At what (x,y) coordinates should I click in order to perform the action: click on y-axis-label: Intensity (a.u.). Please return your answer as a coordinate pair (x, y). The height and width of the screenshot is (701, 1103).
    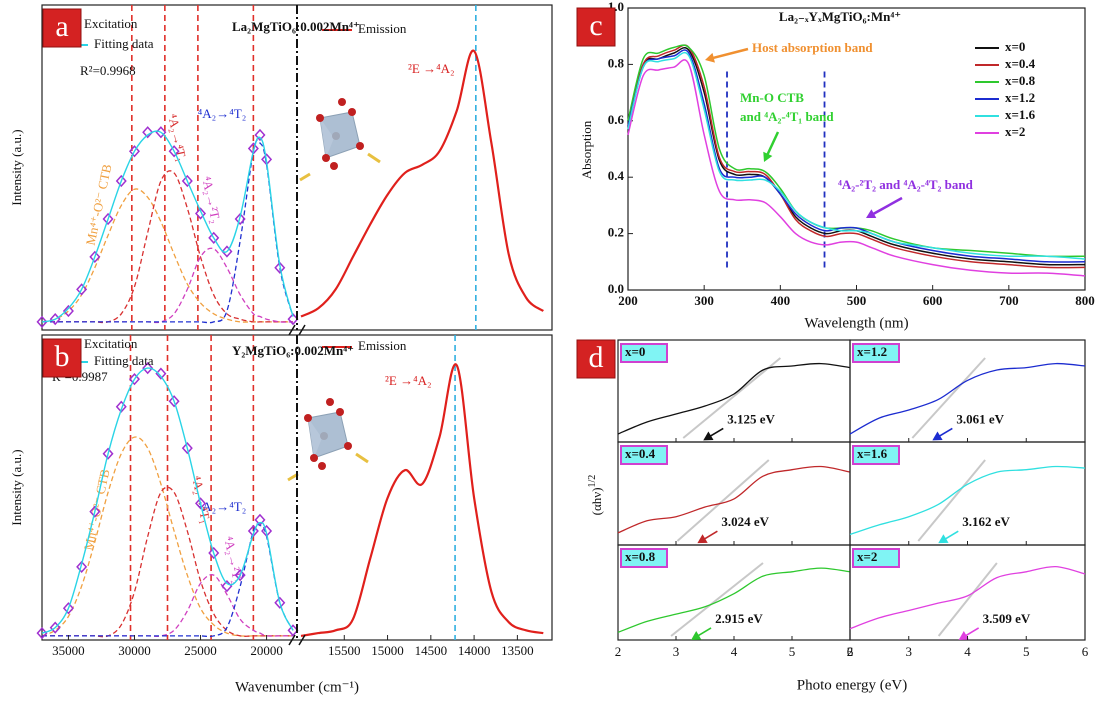
    Looking at the image, I should click on (16, 167).